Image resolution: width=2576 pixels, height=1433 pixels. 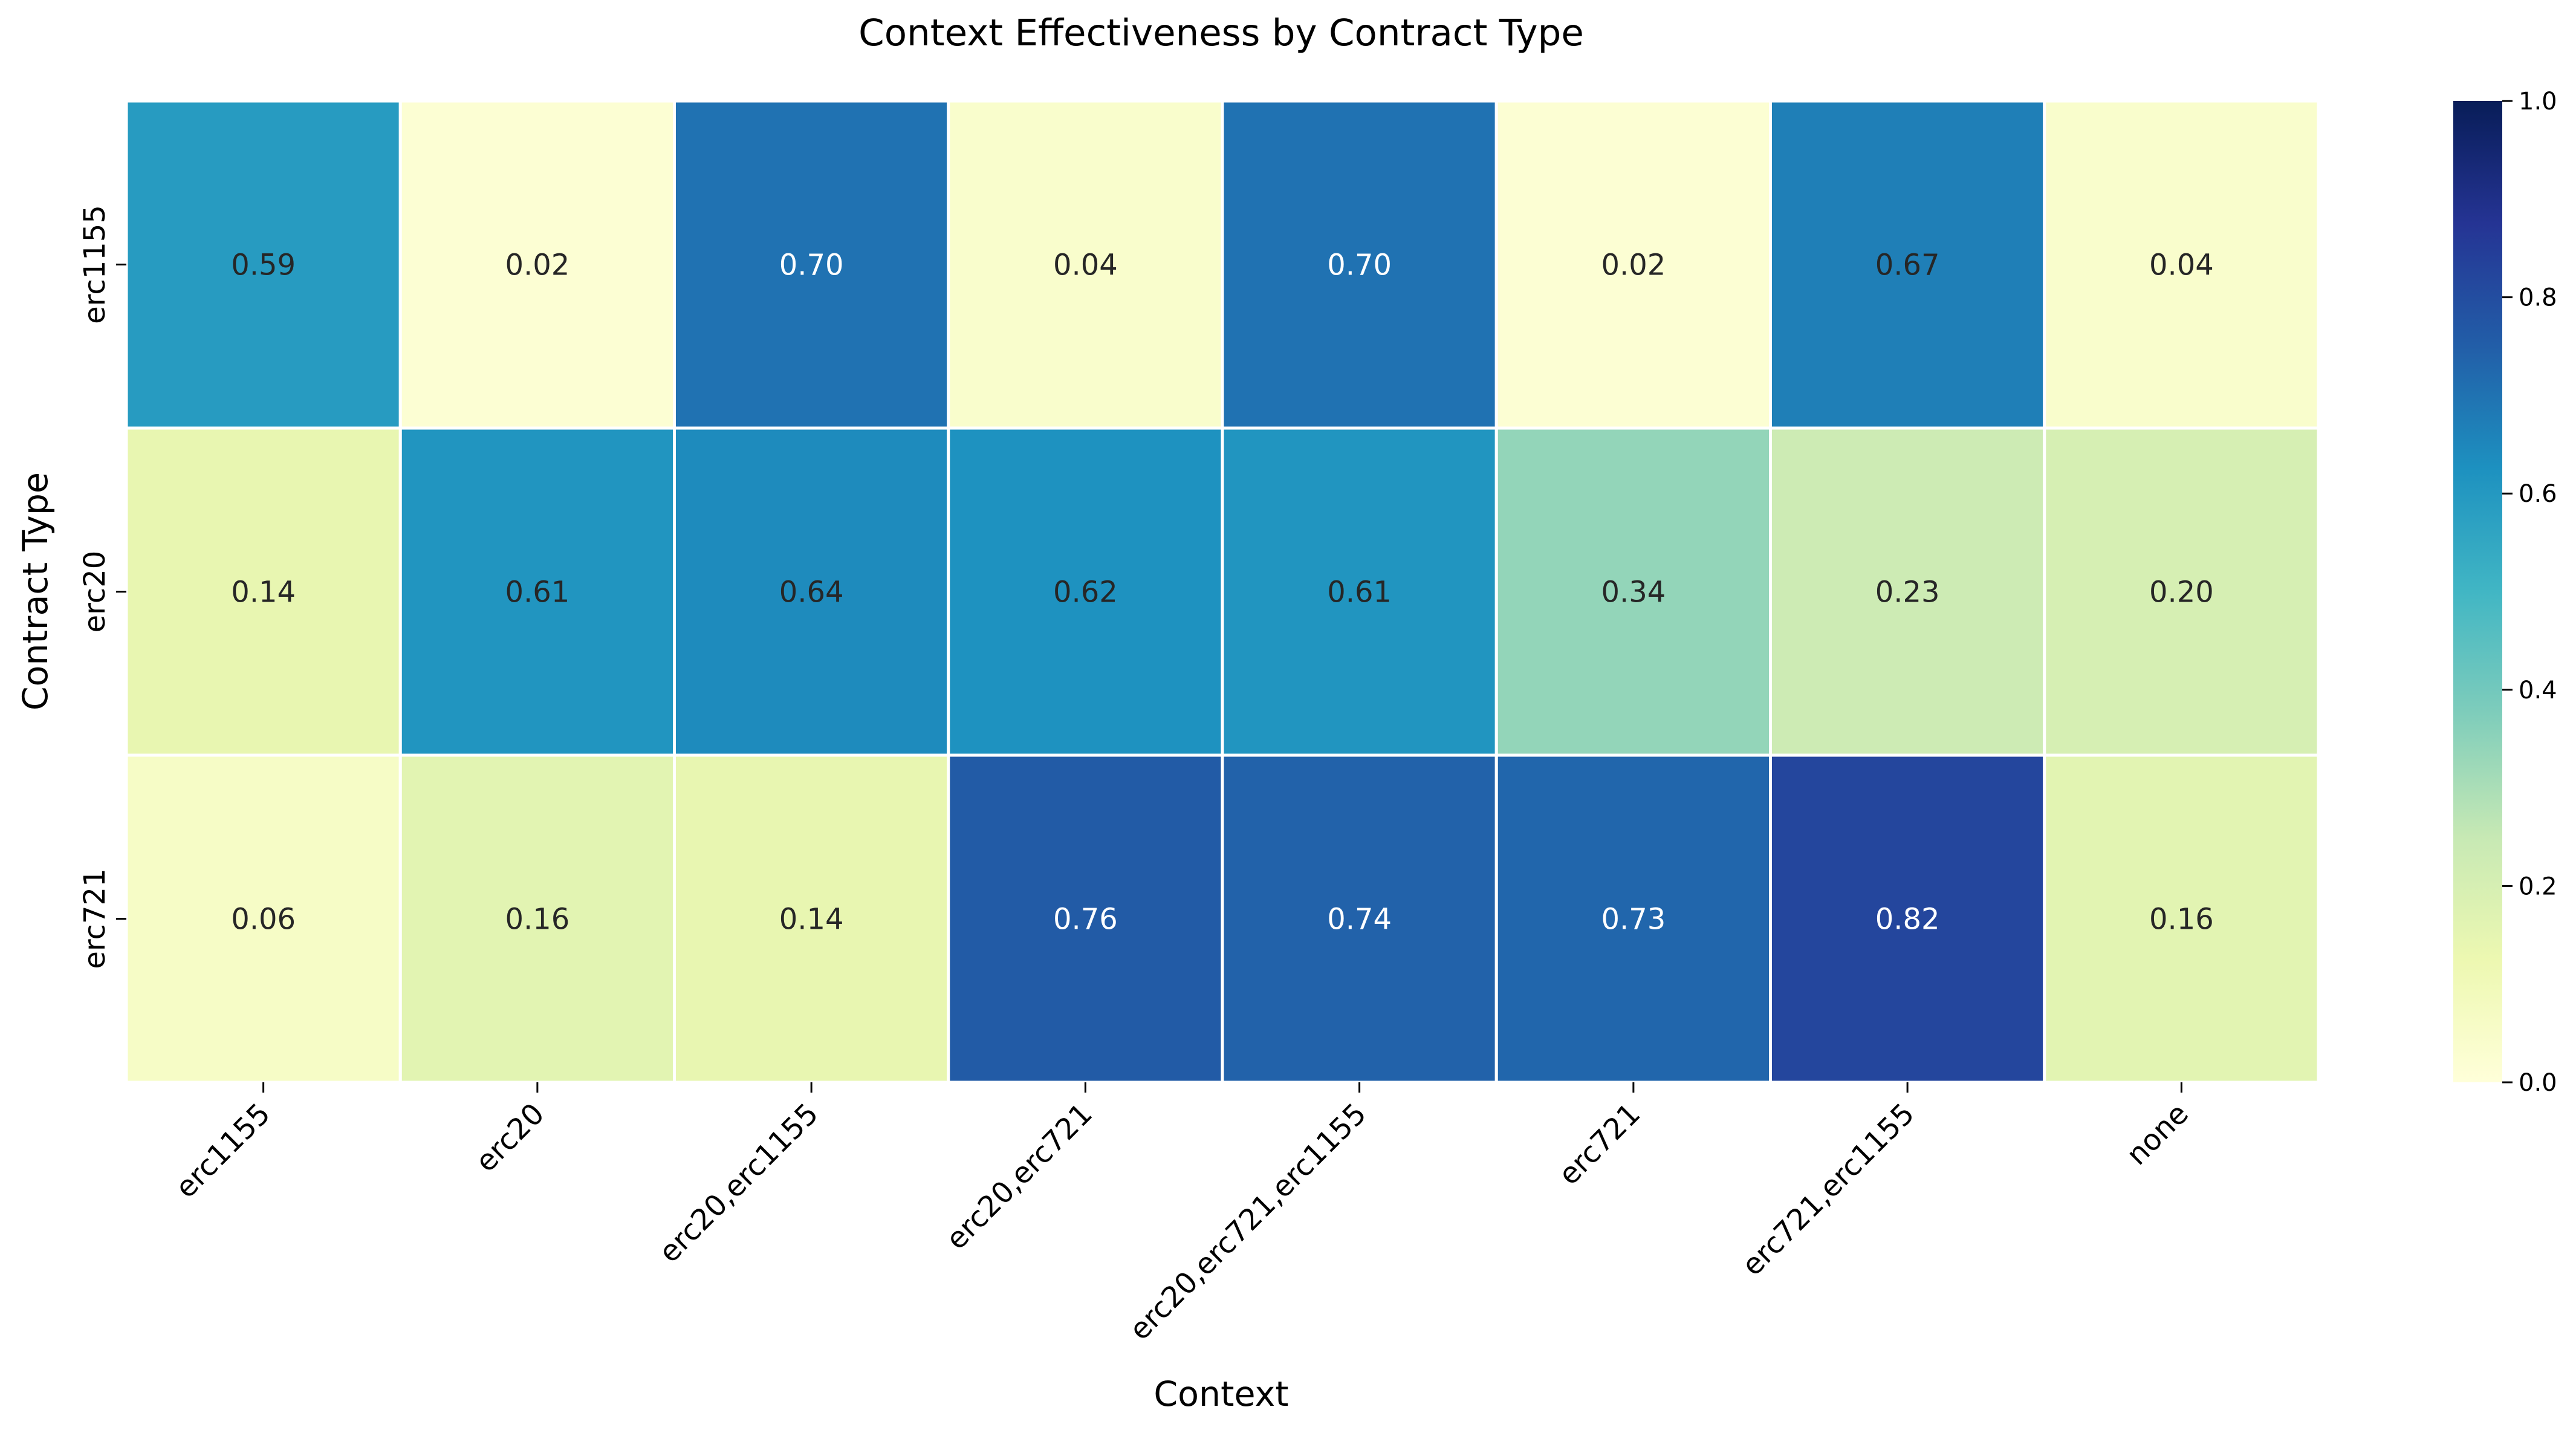 I want to click on y-axis-label: Contract Type, so click(x=36, y=591).